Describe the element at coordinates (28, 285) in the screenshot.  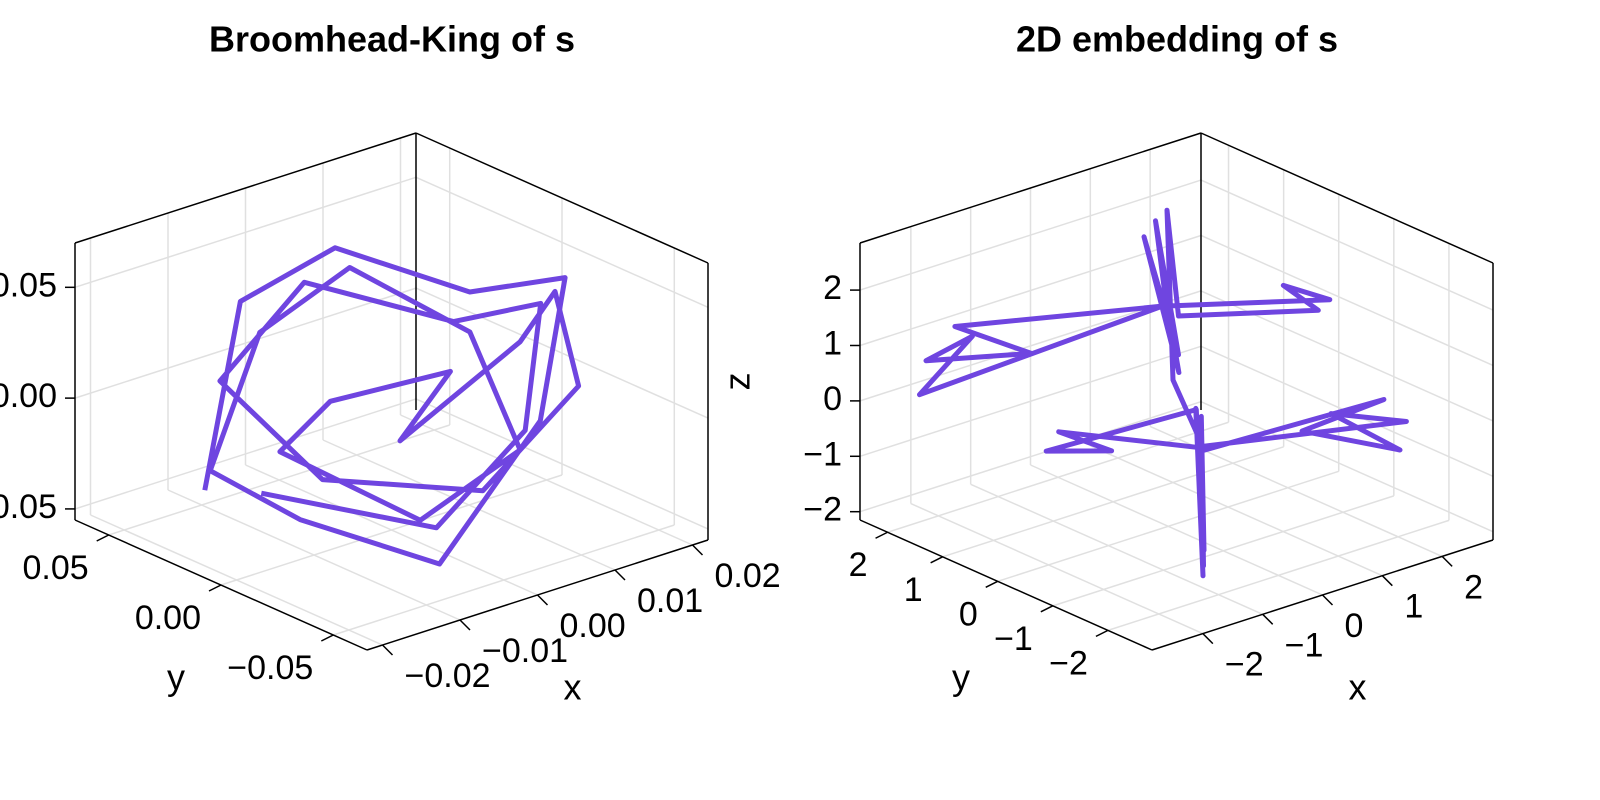
I see `z-tick-label: 0.05` at that location.